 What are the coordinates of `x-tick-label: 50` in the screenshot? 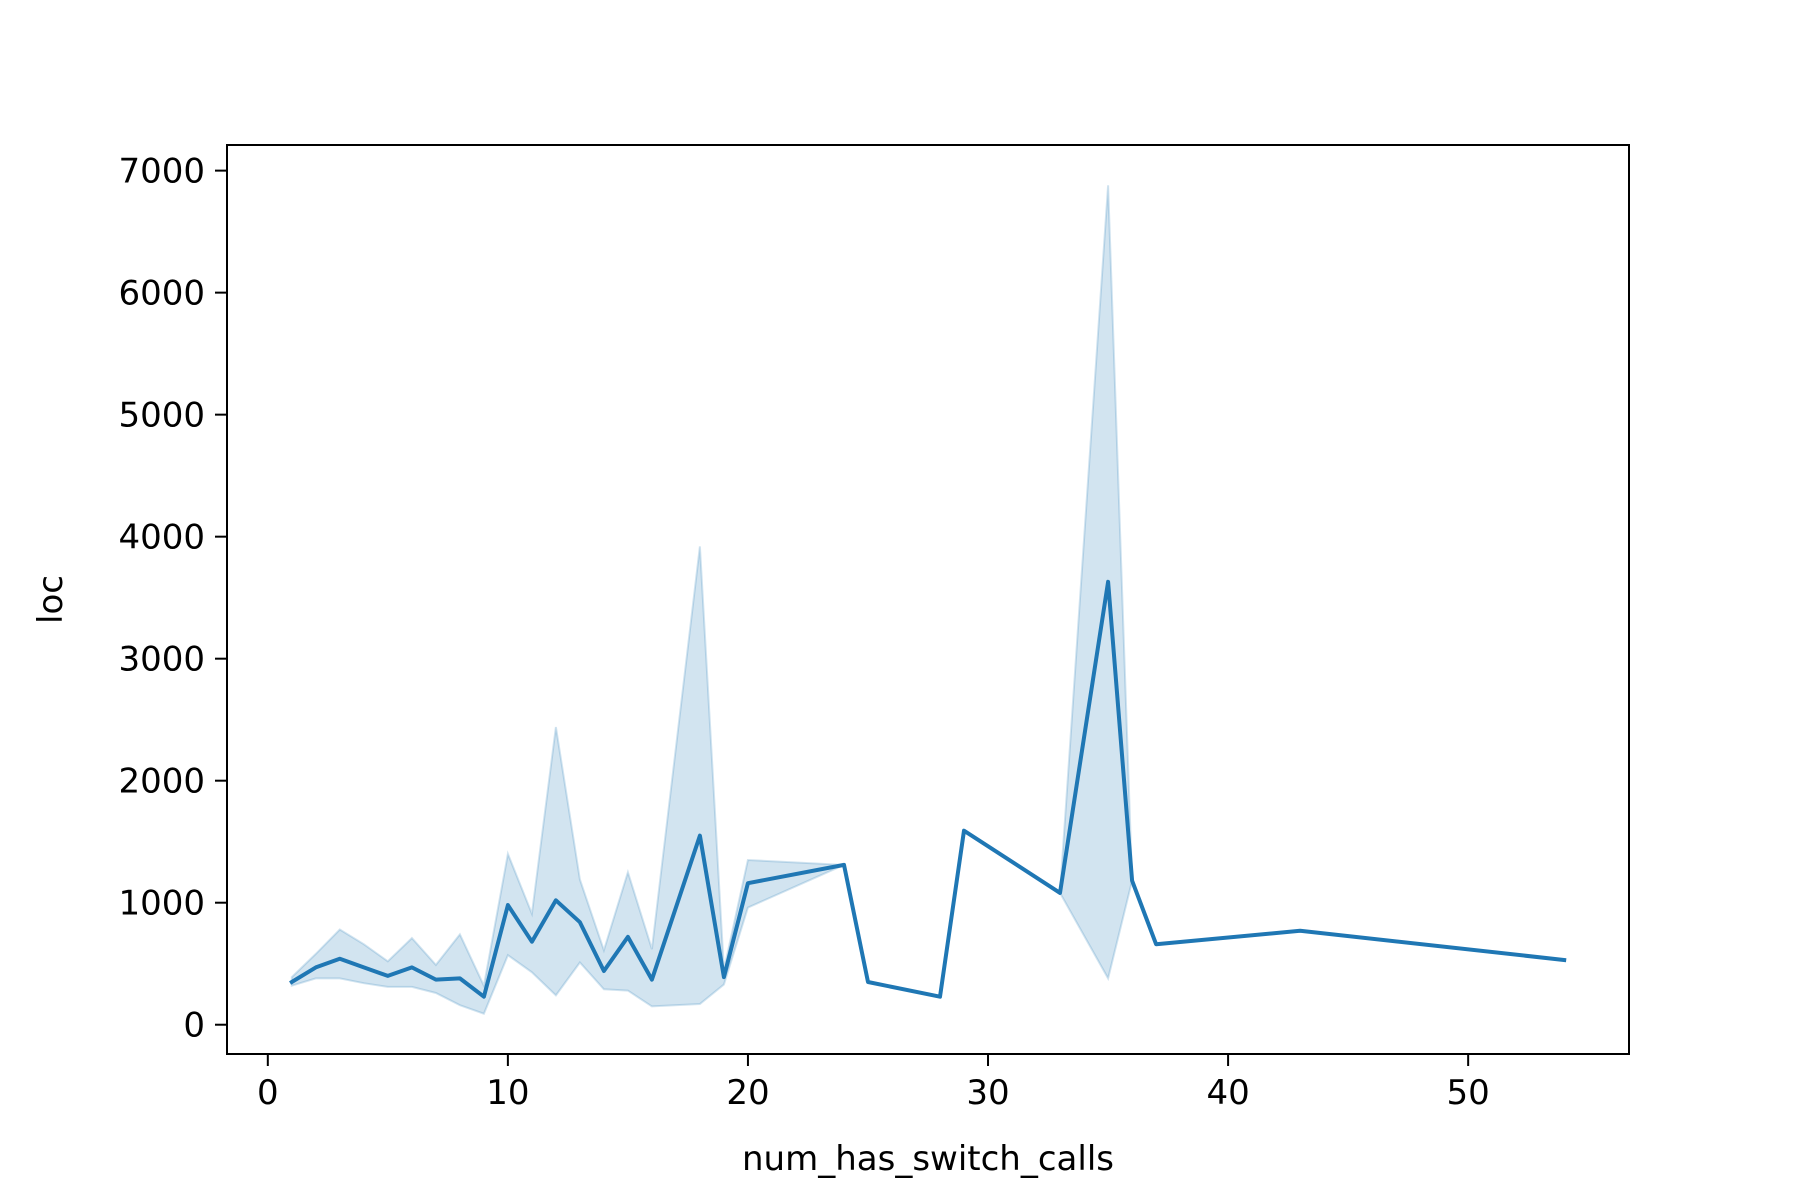 It's located at (1468, 1093).